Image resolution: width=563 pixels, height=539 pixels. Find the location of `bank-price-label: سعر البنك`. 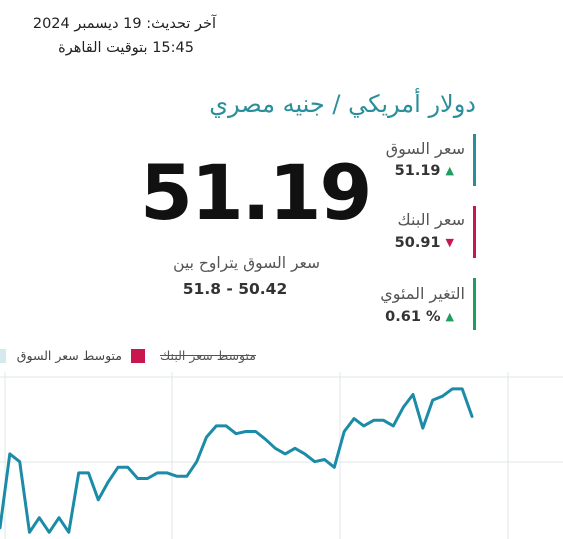

bank-price-label: سعر البنك is located at coordinates (431, 219).